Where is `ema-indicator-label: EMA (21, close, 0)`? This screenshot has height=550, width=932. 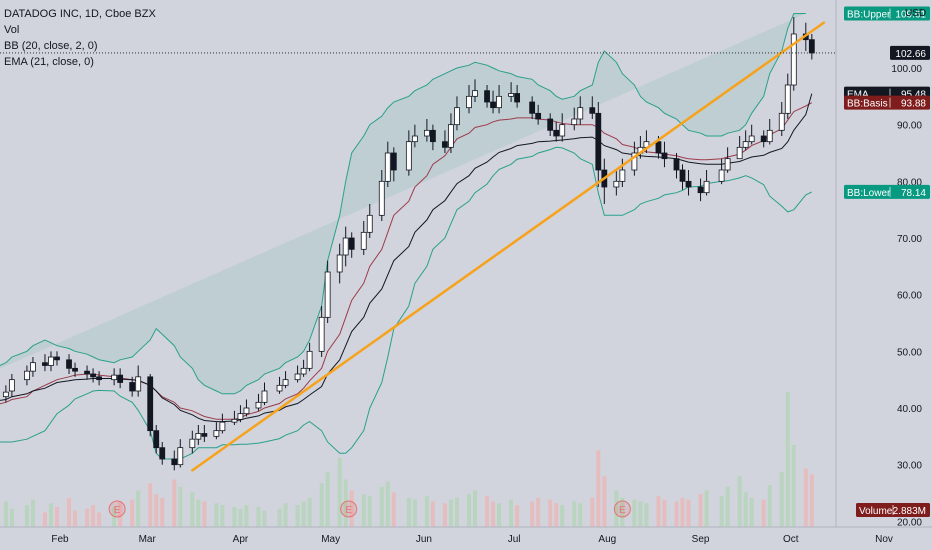 ema-indicator-label: EMA (21, close, 0) is located at coordinates (49, 62).